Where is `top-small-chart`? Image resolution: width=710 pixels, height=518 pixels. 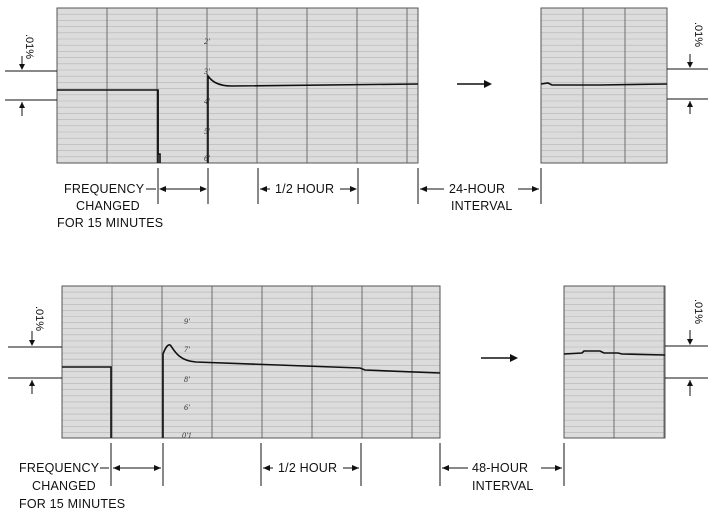 top-small-chart is located at coordinates (604, 85).